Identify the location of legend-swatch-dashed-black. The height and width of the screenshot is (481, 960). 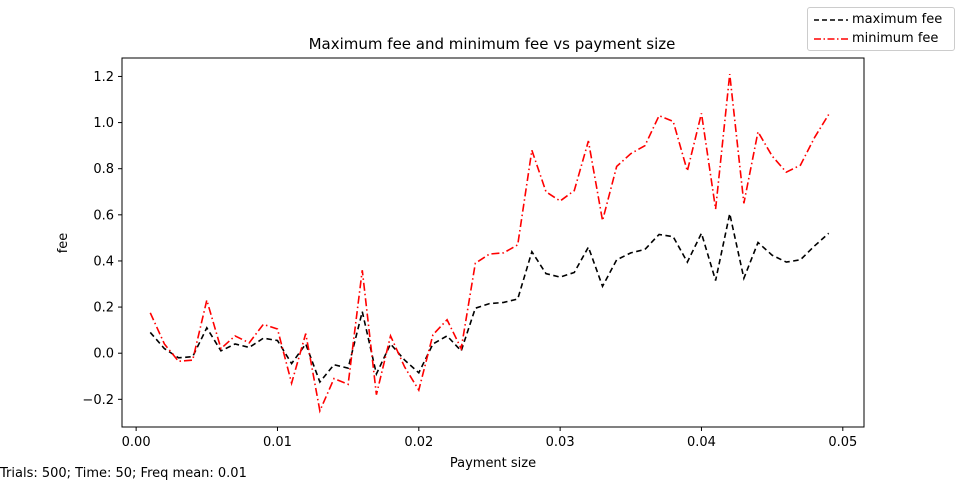
(831, 20).